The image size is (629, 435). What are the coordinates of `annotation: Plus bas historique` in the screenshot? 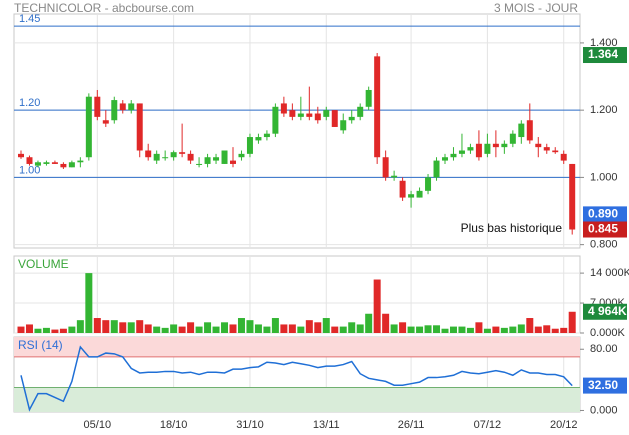 It's located at (512, 228).